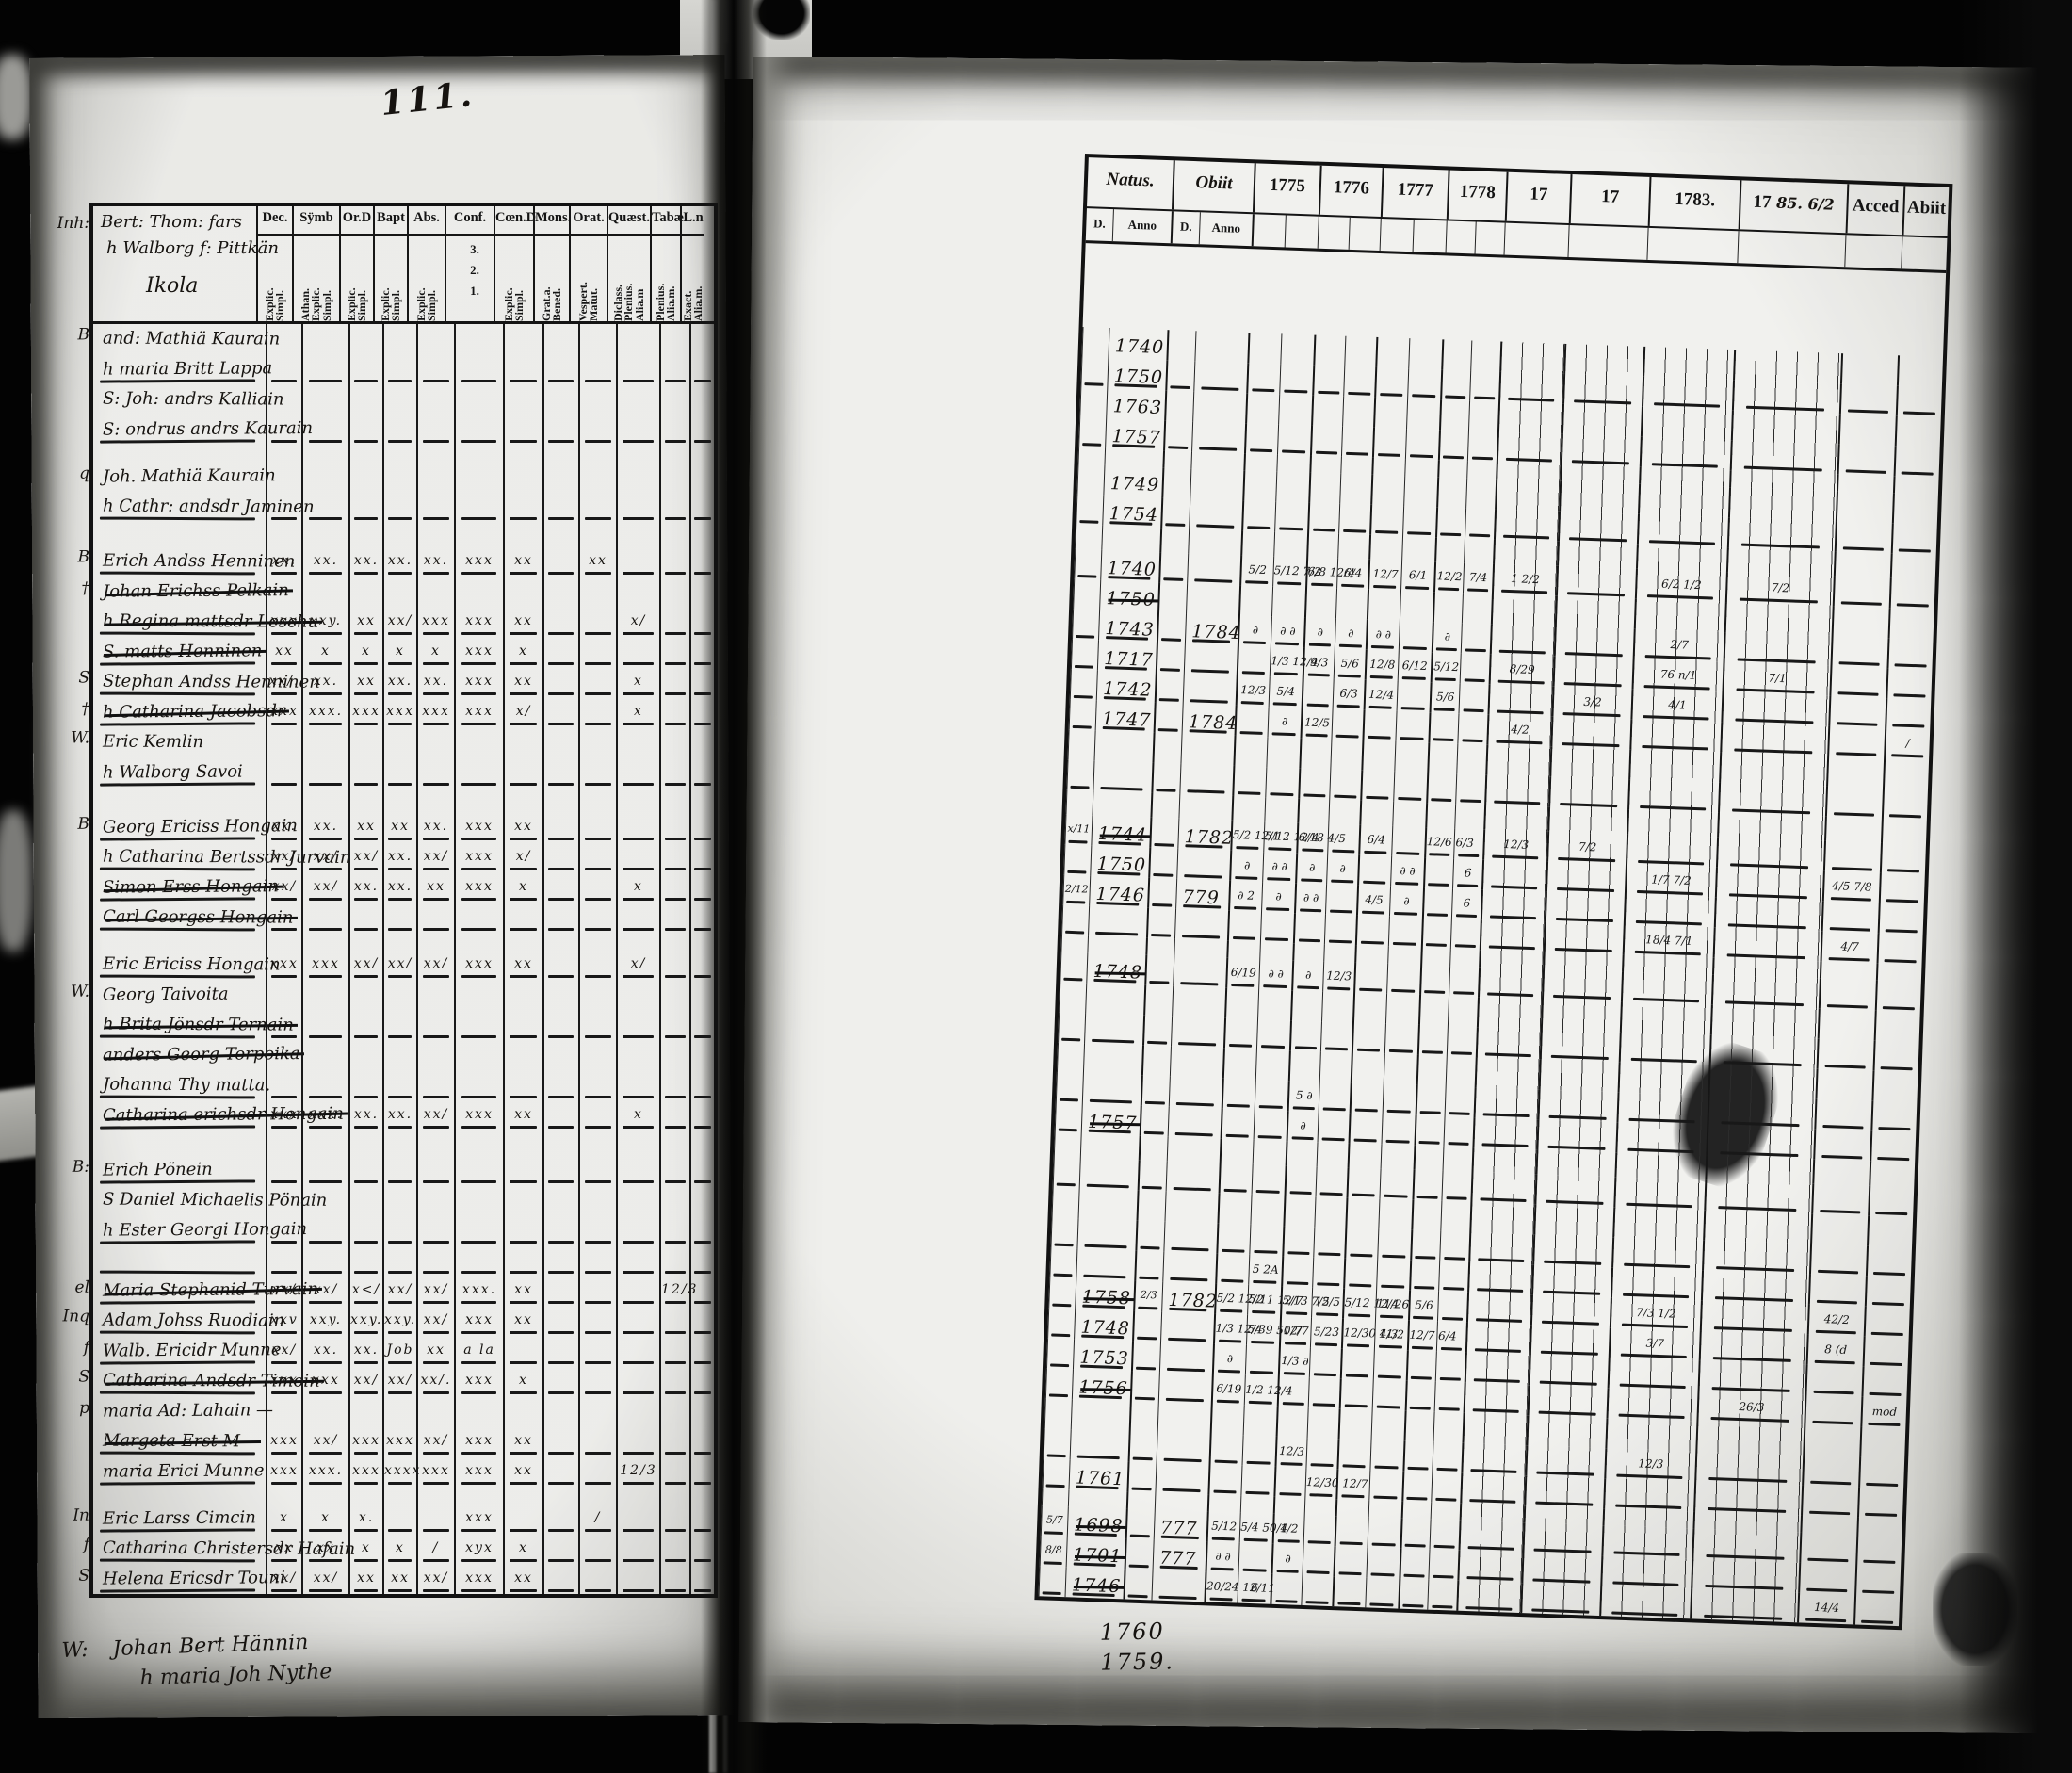 This screenshot has width=2072, height=1773. Describe the element at coordinates (173, 286) in the screenshot. I see `household-line: Ikola` at that location.